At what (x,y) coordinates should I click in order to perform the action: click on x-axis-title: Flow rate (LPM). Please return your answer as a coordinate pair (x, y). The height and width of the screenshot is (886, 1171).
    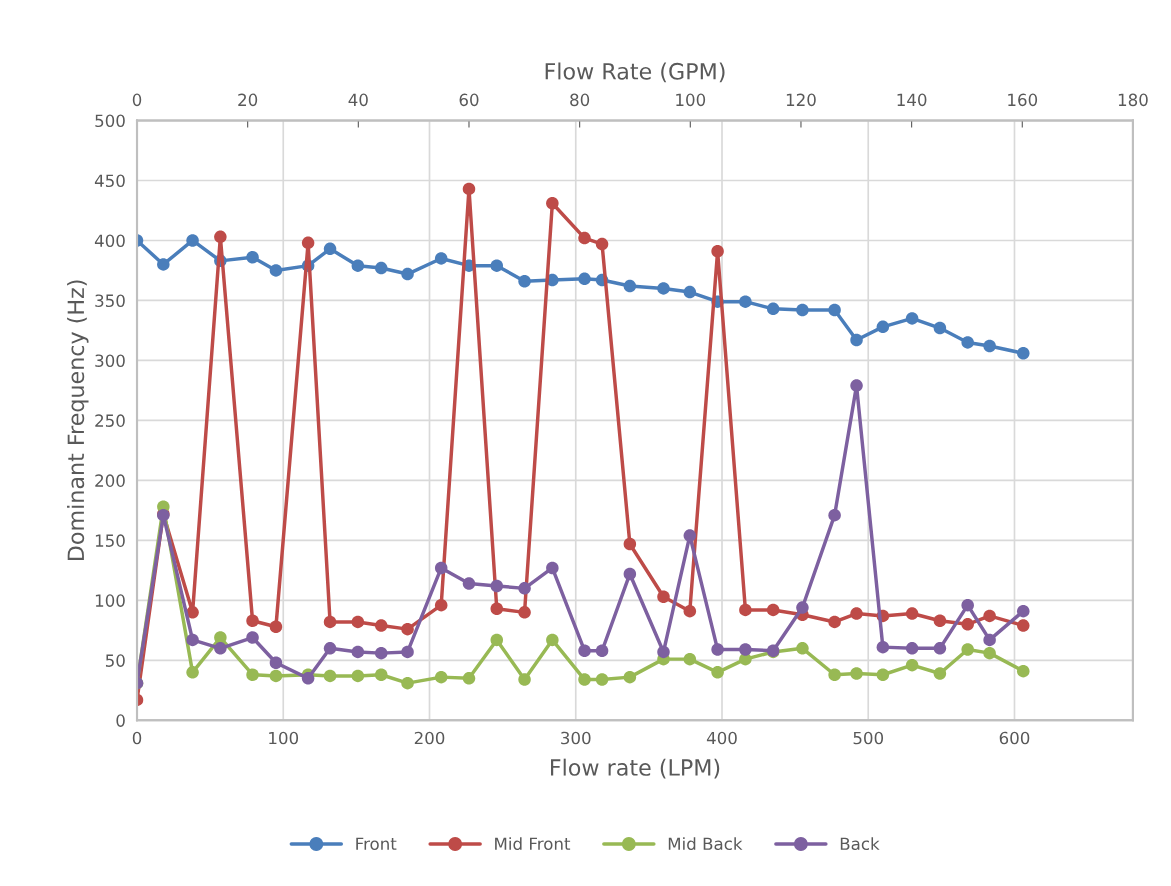
    Looking at the image, I should click on (635, 768).